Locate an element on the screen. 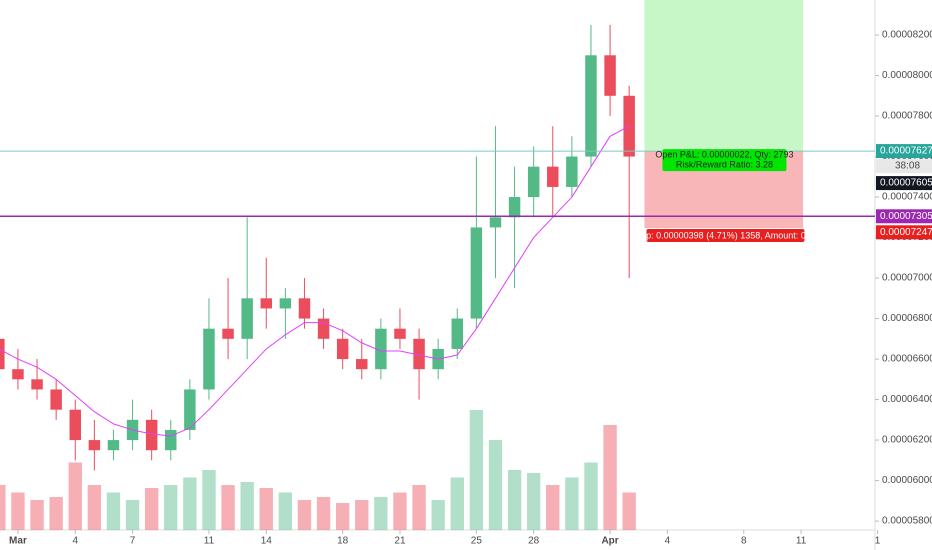 The height and width of the screenshot is (550, 932). profit-zone is located at coordinates (723, 76).